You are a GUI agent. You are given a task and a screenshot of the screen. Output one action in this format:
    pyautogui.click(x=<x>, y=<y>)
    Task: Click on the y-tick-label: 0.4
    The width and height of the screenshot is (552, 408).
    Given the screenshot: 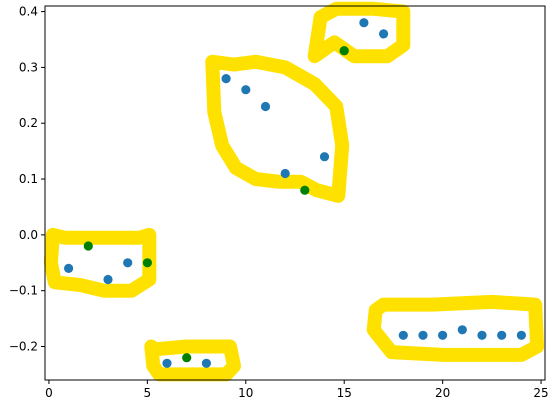 What is the action you would take?
    pyautogui.click(x=28, y=12)
    